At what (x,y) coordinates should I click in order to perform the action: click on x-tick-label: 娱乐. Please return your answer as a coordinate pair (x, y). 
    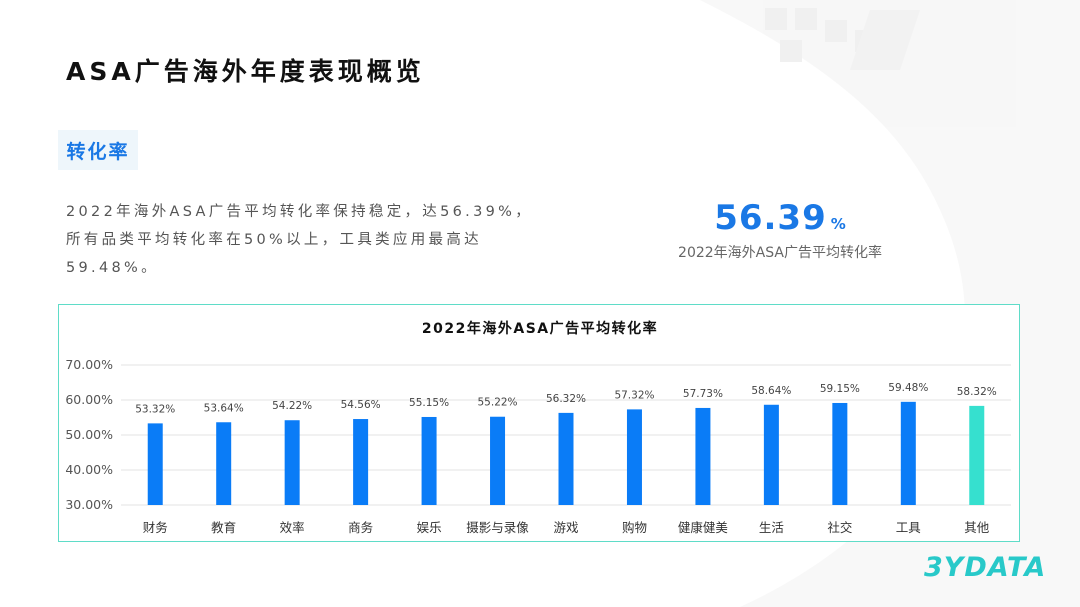
    Looking at the image, I should click on (429, 527).